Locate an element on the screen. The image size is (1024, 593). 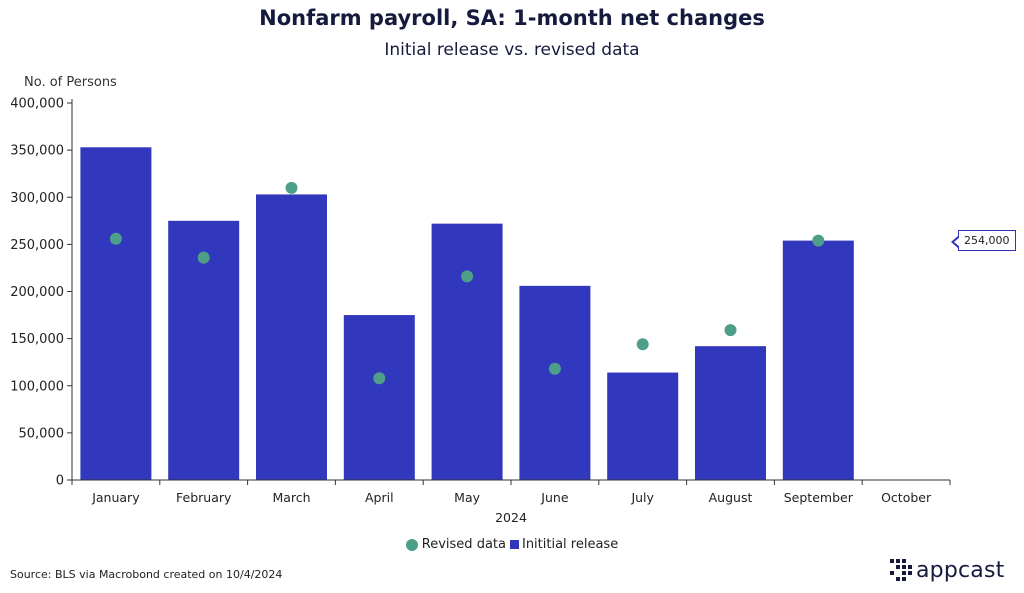
y-tick-label: 150,000 is located at coordinates (37, 339).